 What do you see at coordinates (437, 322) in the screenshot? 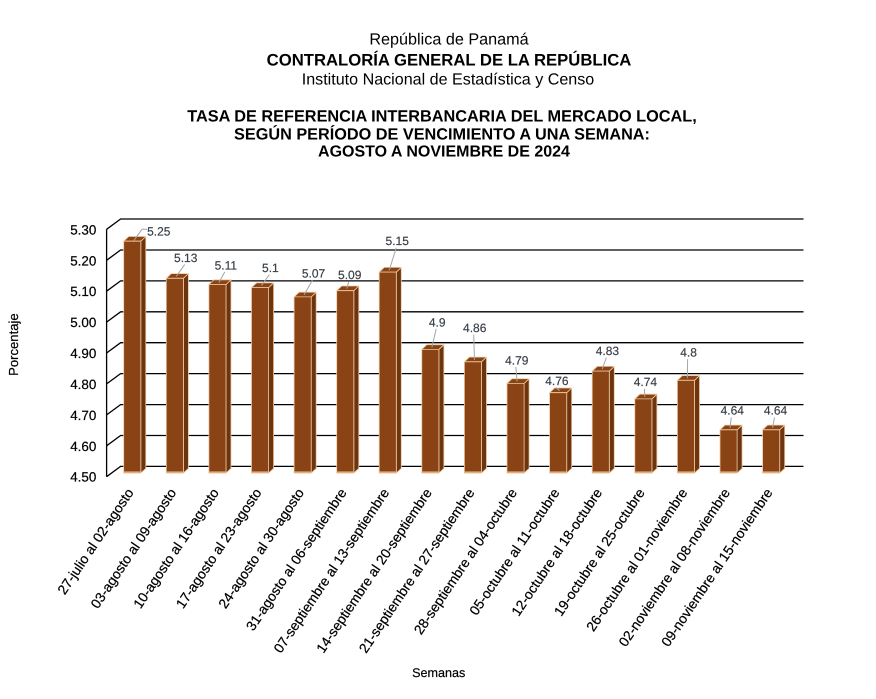
I see `svg-text: 4.9` at bounding box center [437, 322].